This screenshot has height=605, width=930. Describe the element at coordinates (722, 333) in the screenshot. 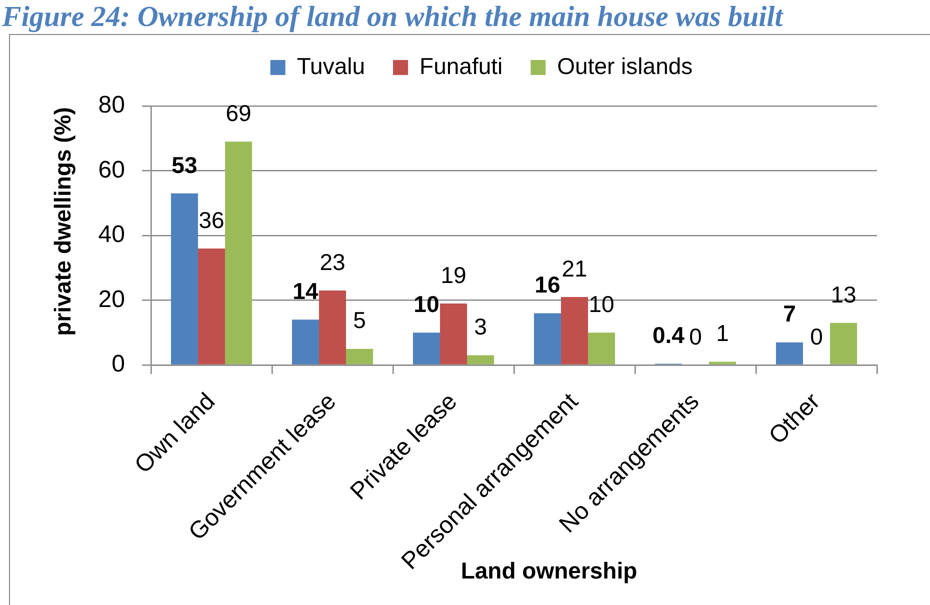

I see `data-label: 1` at that location.